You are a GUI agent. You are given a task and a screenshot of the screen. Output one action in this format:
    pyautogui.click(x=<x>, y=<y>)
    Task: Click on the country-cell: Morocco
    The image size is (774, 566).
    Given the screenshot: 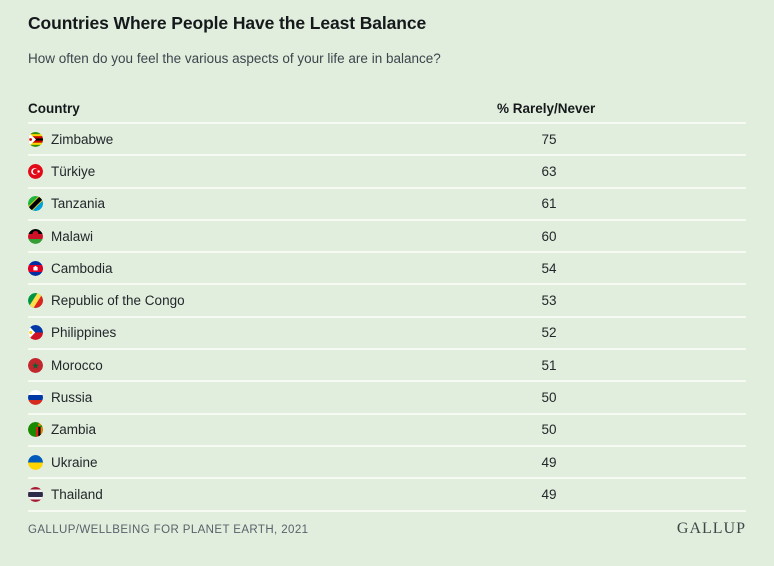 What is the action you would take?
    pyautogui.click(x=262, y=365)
    